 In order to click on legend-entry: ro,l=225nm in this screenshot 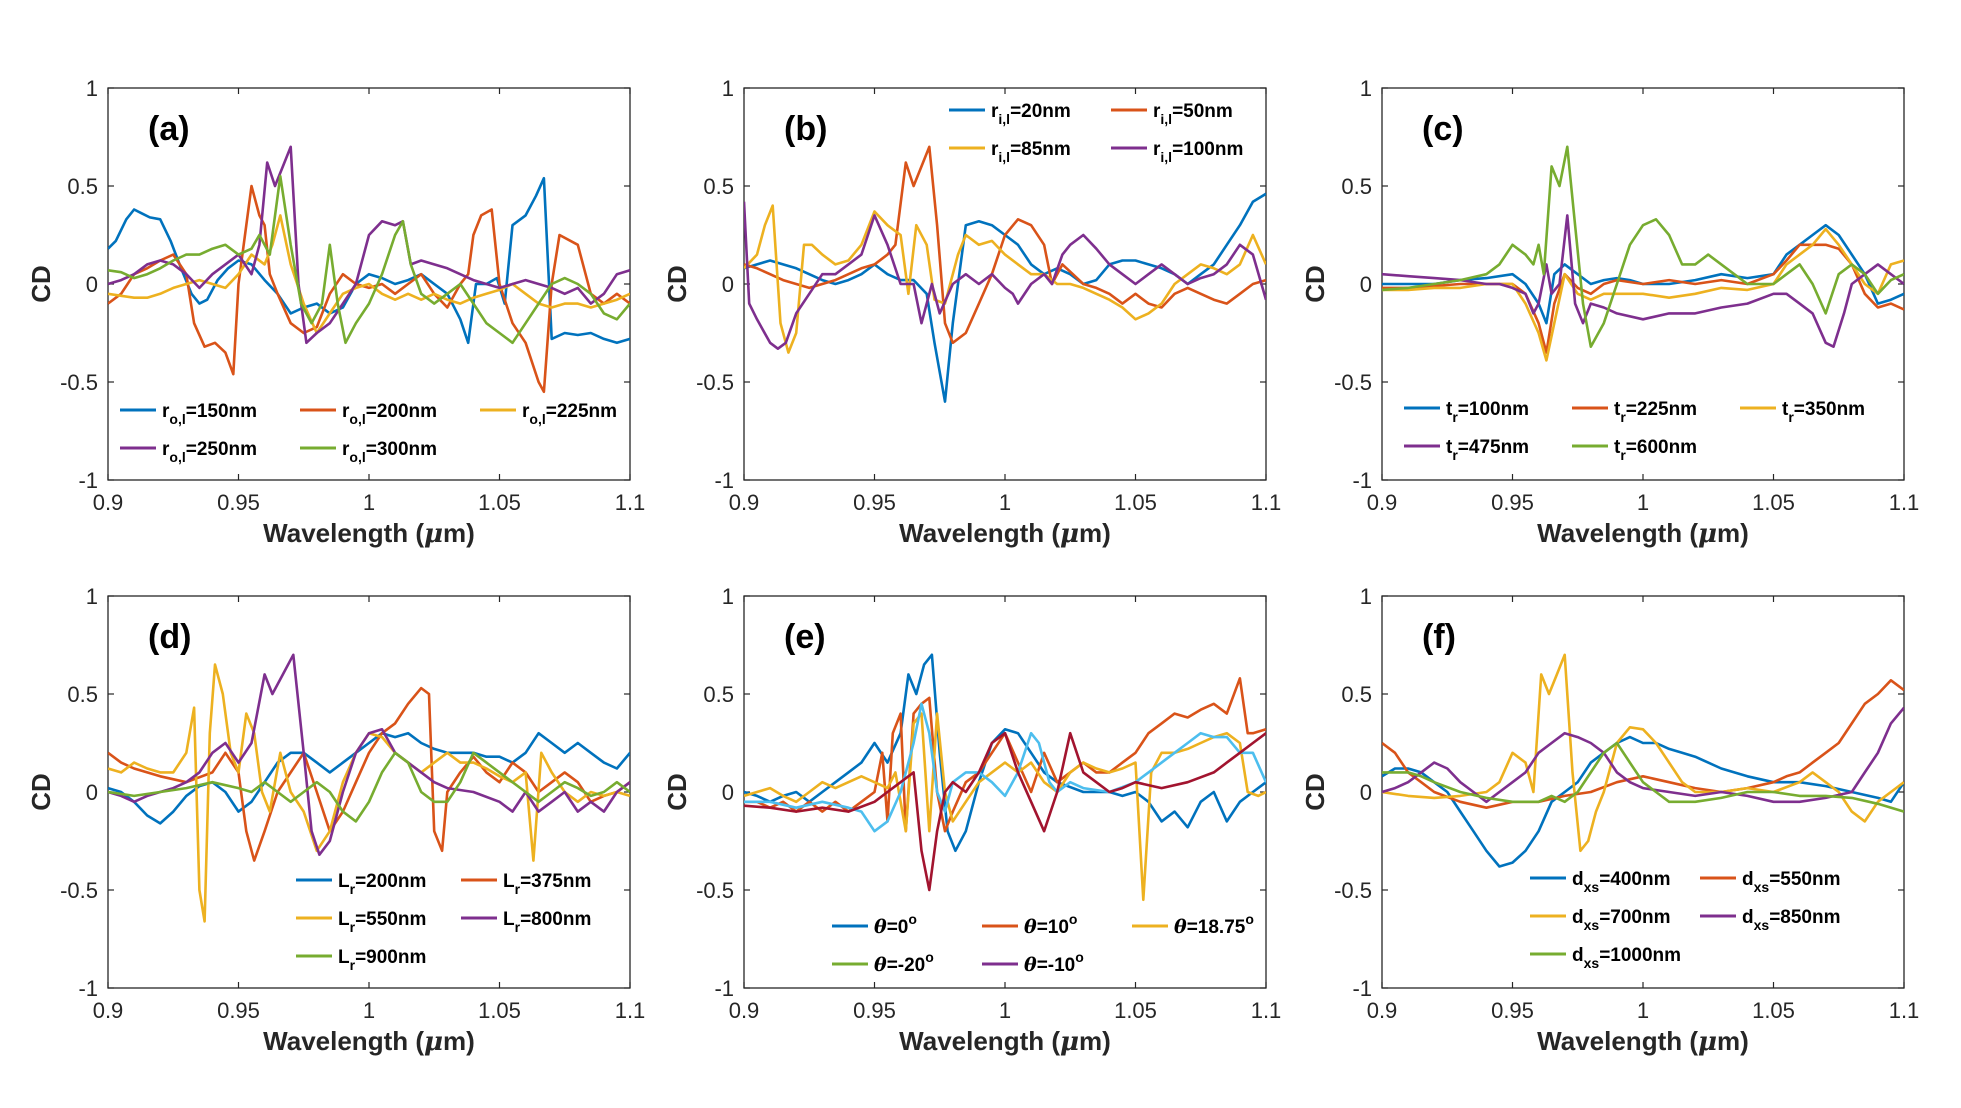, I will do `click(569, 414)`.